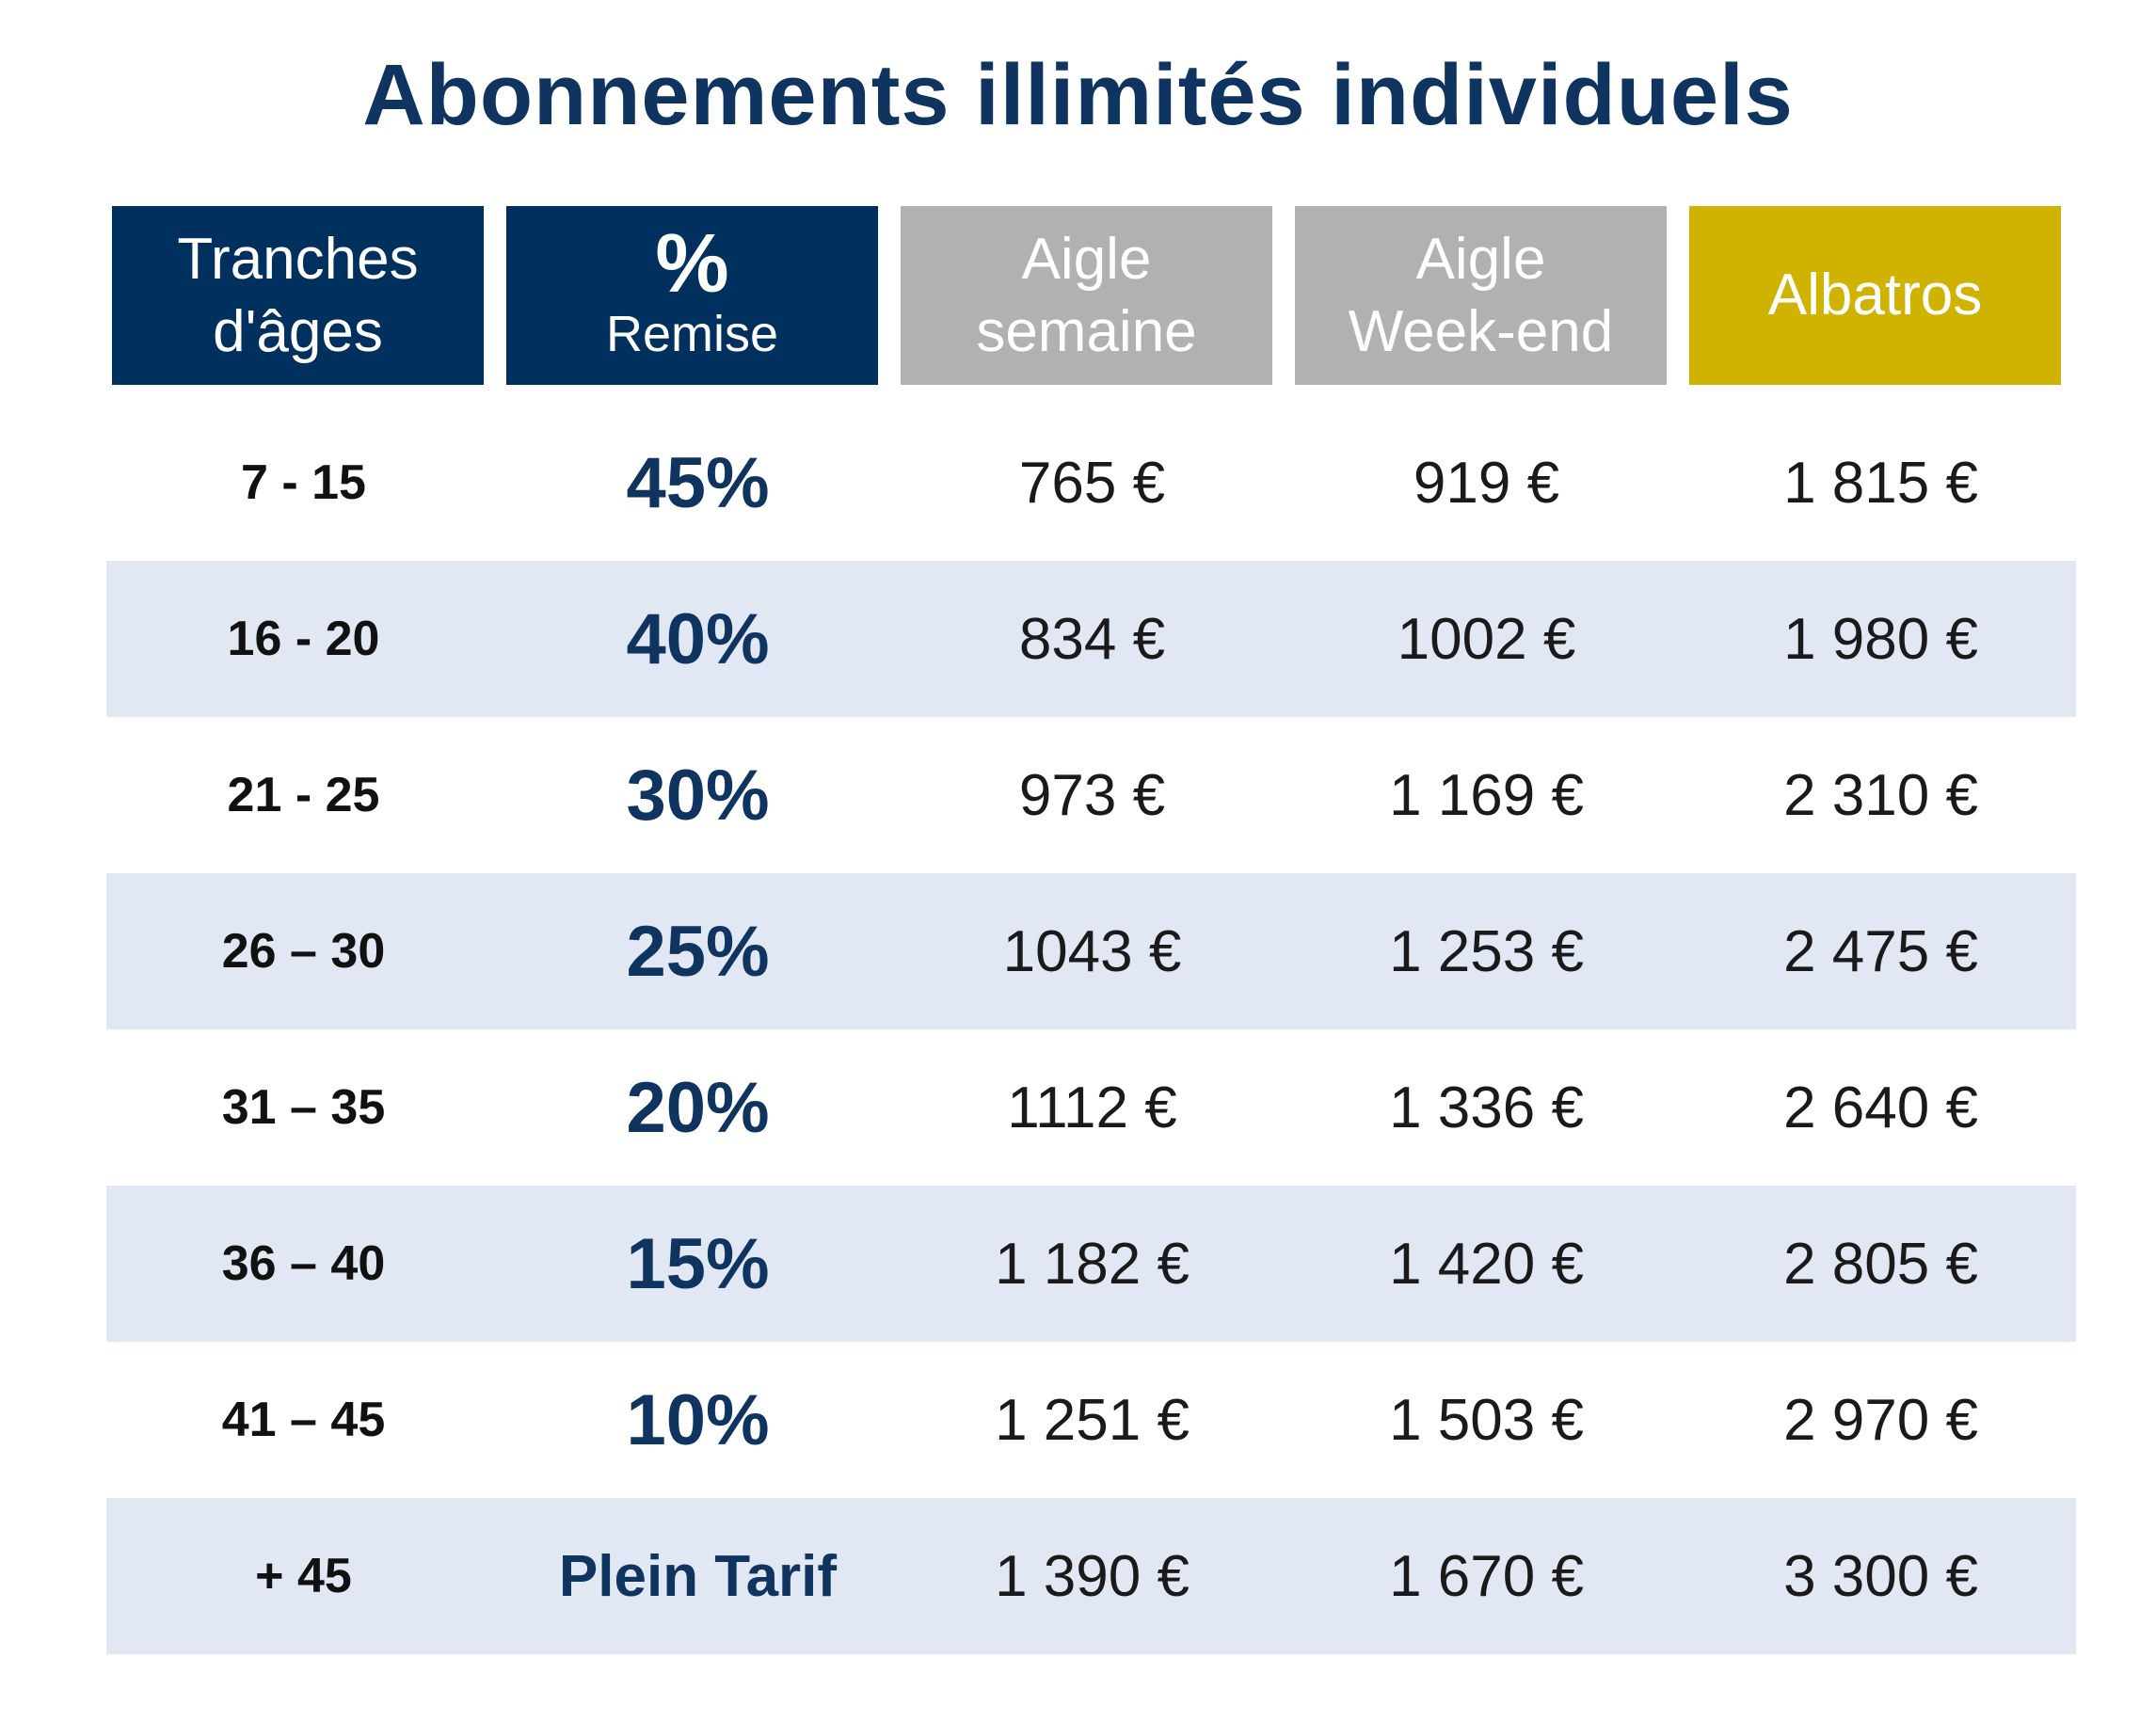  I want to click on aigle-semaine-price: 834 €, so click(1092, 639).